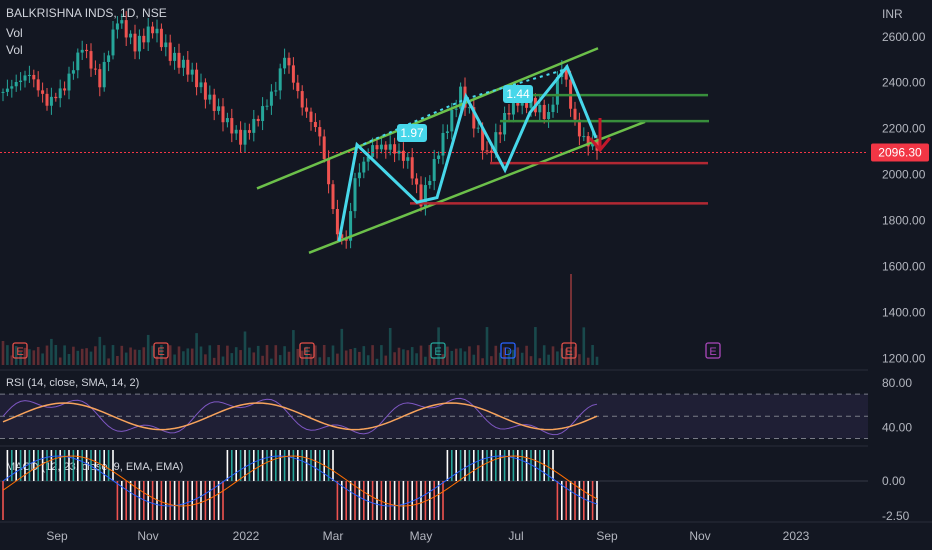 This screenshot has width=932, height=550. What do you see at coordinates (515, 536) in the screenshot?
I see `x-tick-label: Jul` at bounding box center [515, 536].